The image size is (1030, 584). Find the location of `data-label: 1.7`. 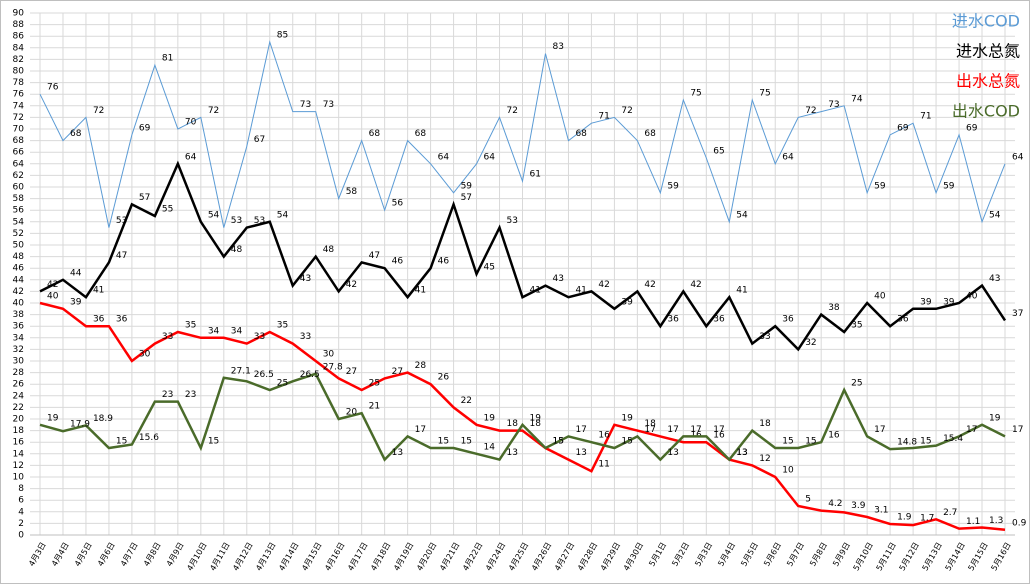

data-label: 1.7 is located at coordinates (927, 519).